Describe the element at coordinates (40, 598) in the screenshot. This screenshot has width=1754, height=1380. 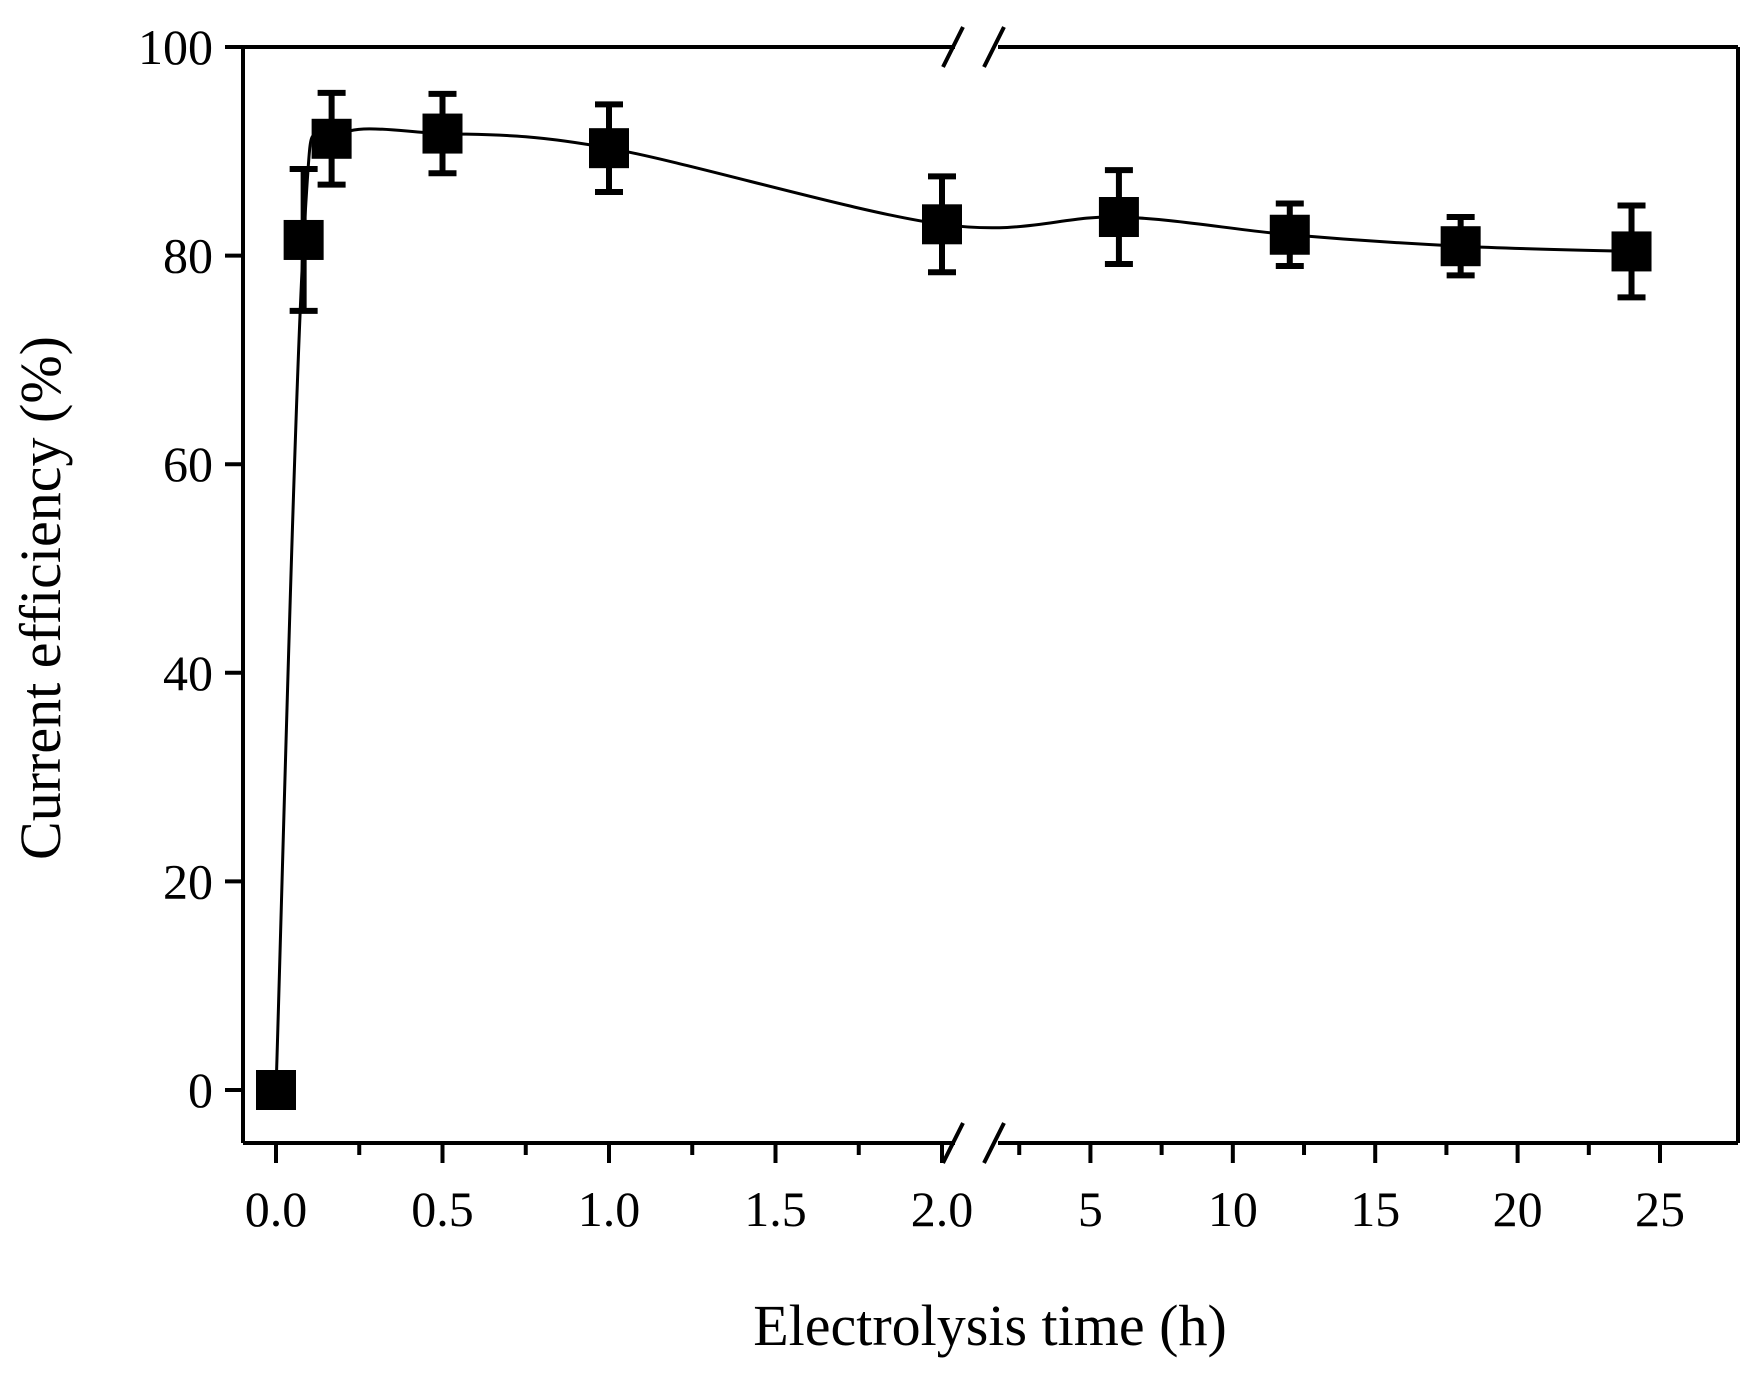
I see `y-axis-title: Current efficiency (%)` at that location.